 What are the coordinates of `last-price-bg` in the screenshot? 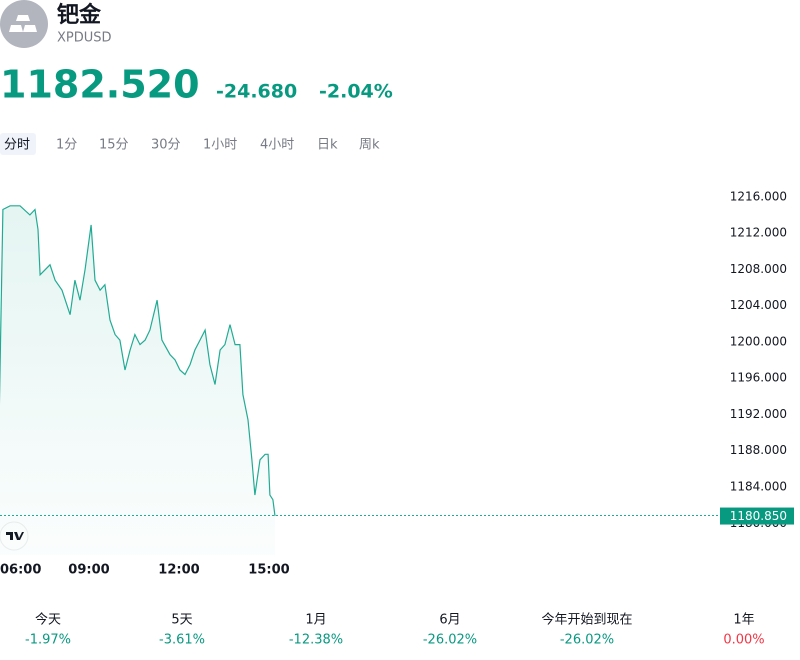 It's located at (757, 516).